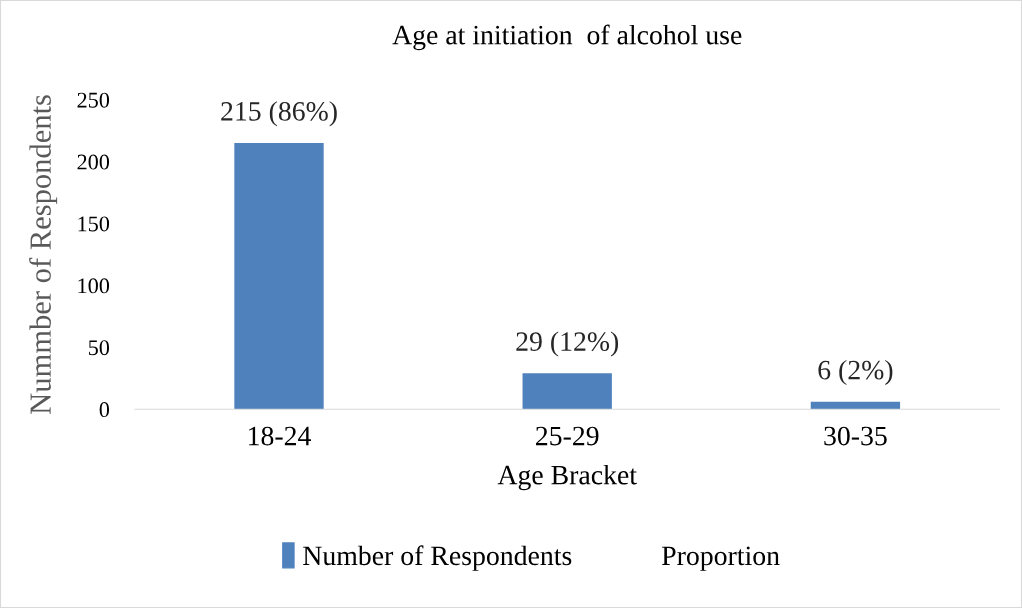 The width and height of the screenshot is (1022, 608). What do you see at coordinates (280, 436) in the screenshot?
I see `x-tick-label: 18-24` at bounding box center [280, 436].